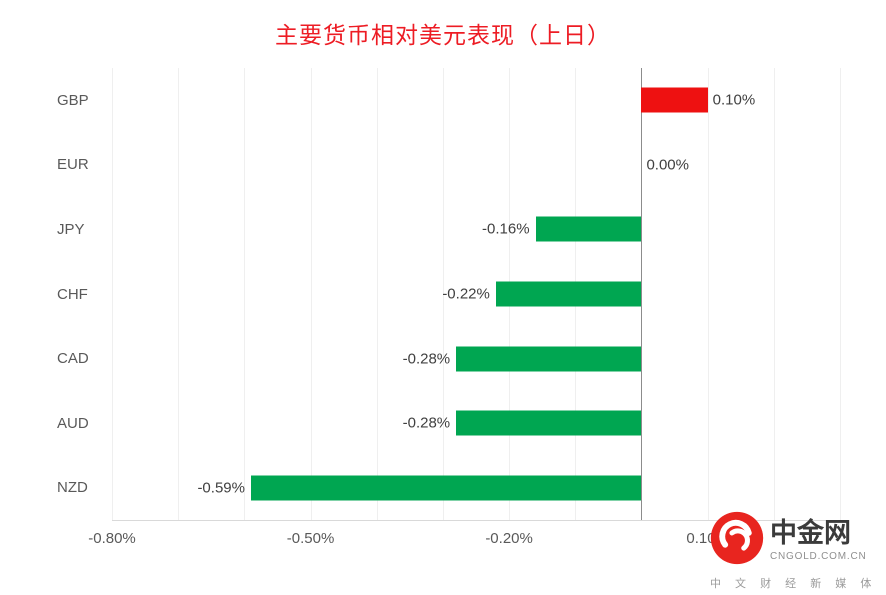  Describe the element at coordinates (810, 533) in the screenshot. I see `brand-name: 中金网` at that location.